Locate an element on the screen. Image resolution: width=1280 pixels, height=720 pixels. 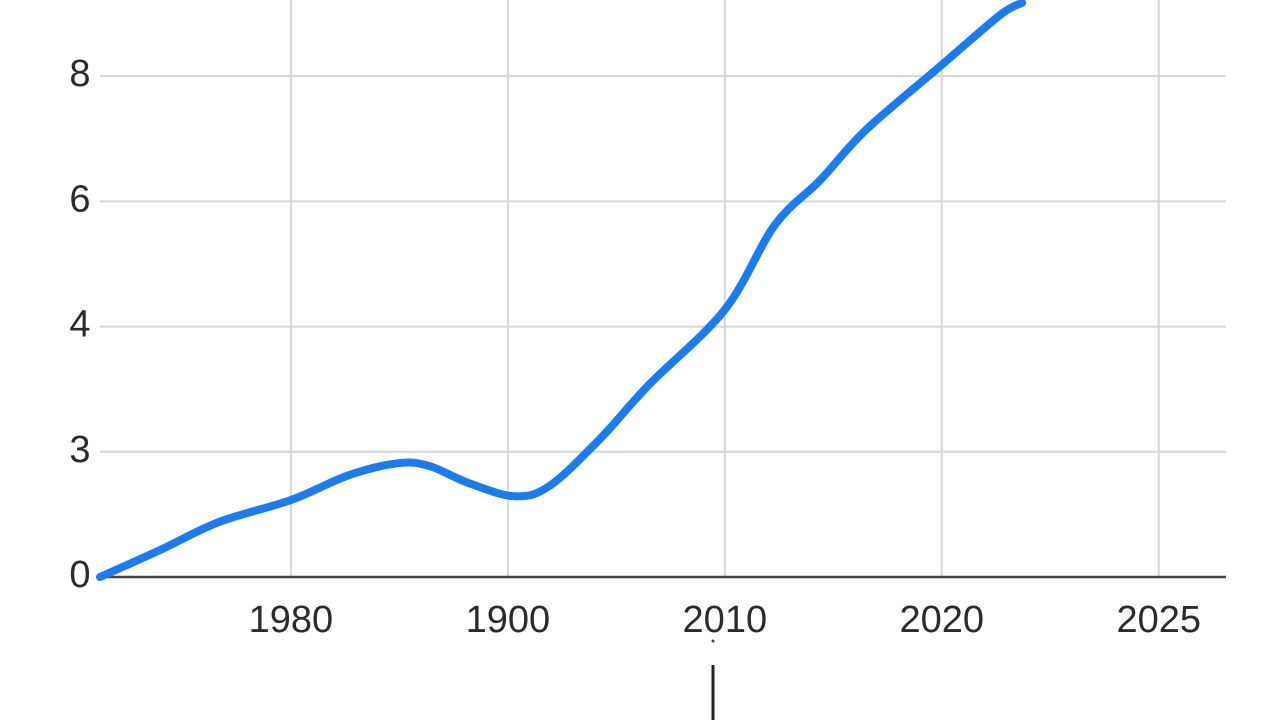
x-tick-label: 1980 is located at coordinates (291, 620).